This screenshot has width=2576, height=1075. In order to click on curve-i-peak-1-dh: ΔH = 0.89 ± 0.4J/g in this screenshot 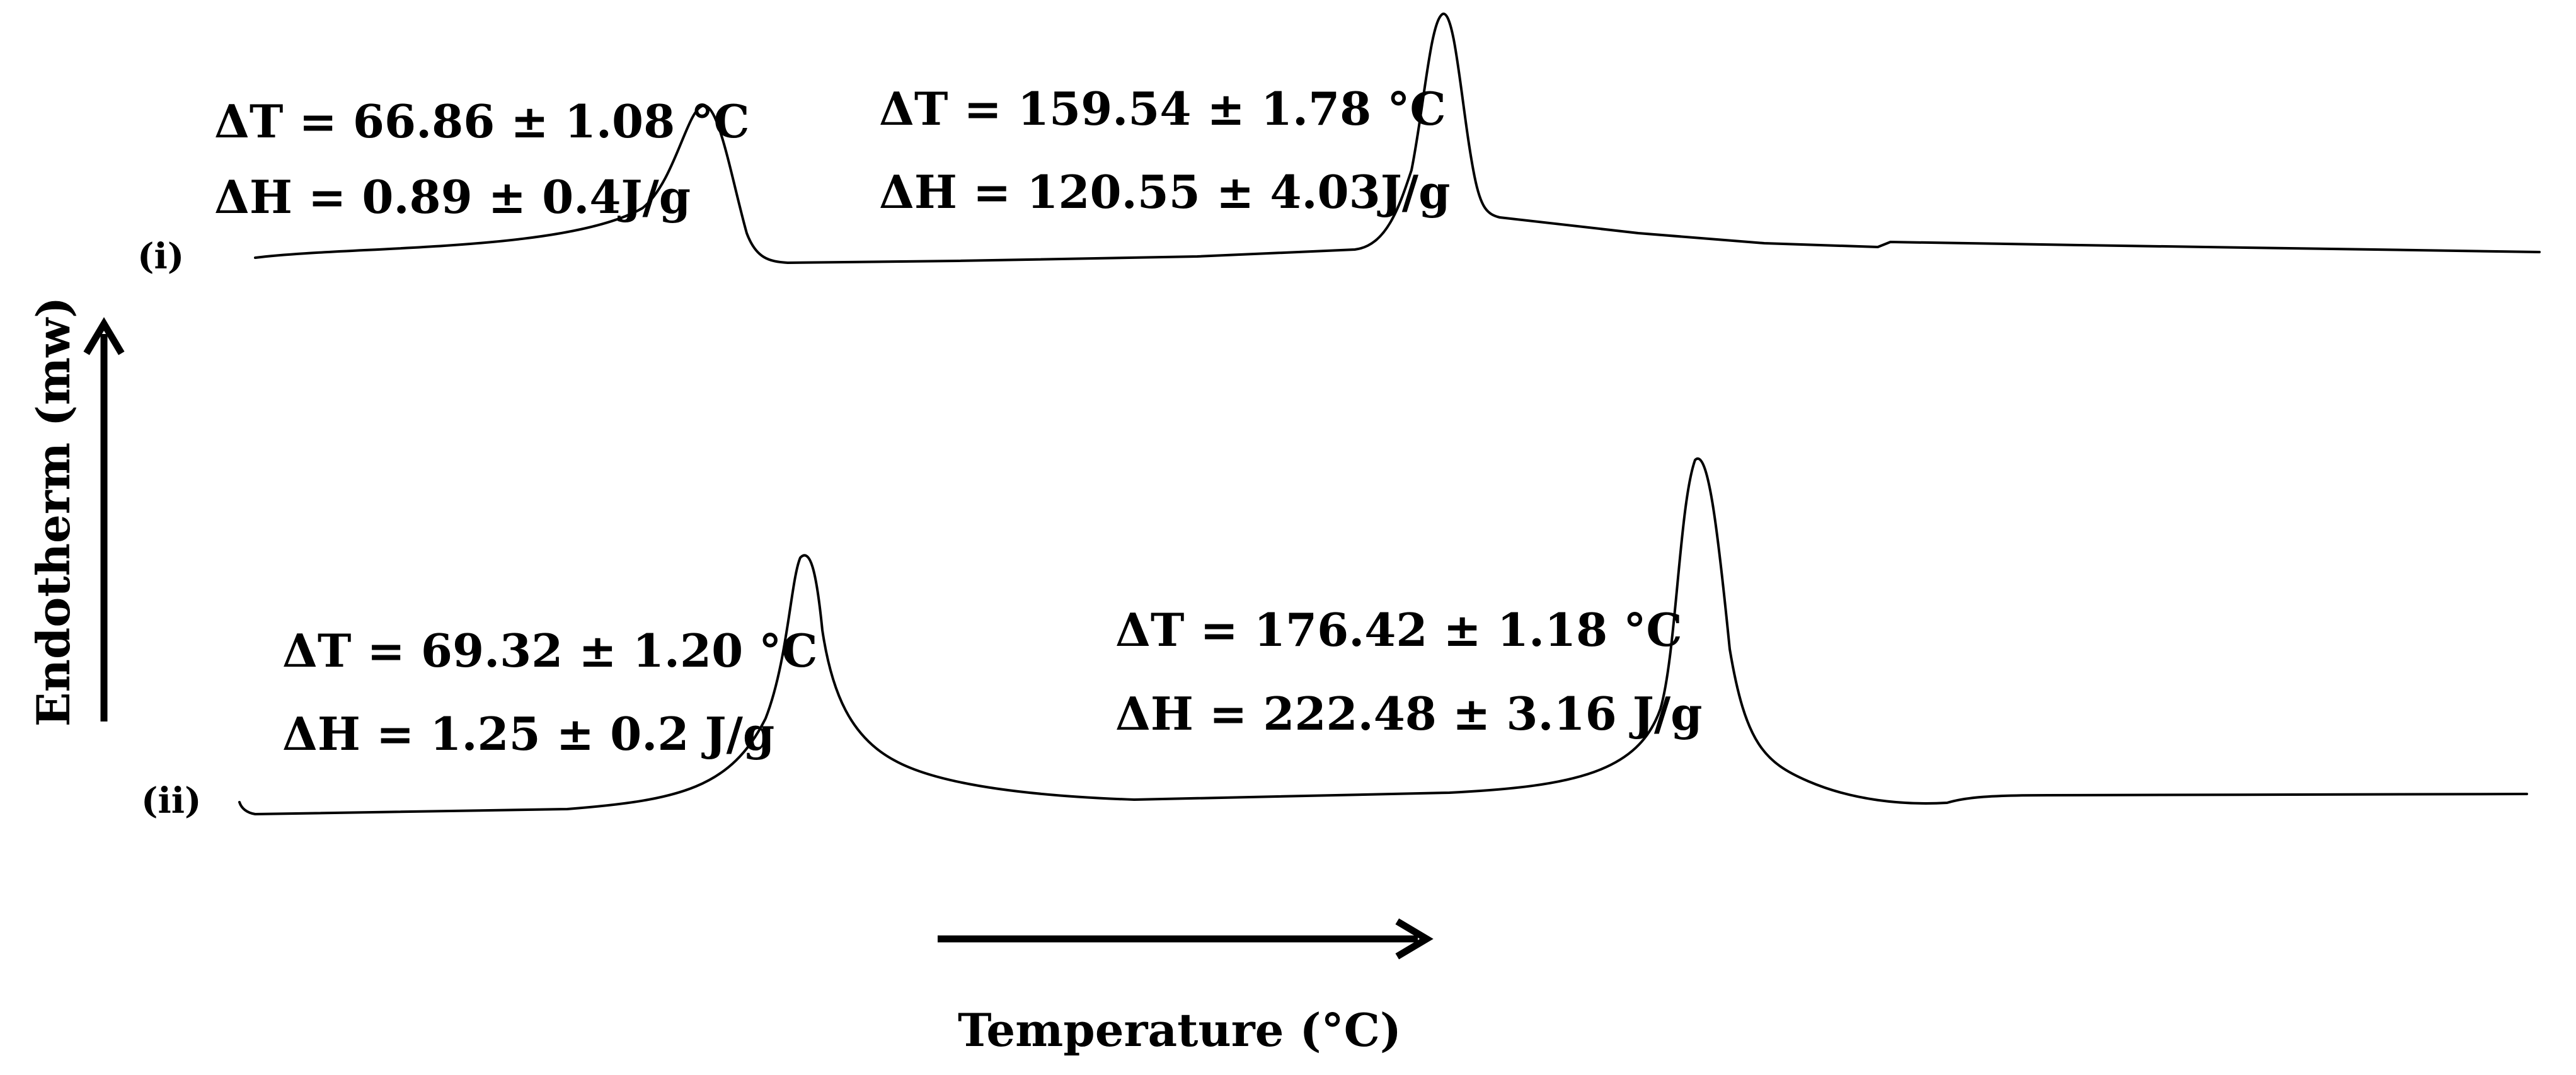, I will do `click(452, 197)`.